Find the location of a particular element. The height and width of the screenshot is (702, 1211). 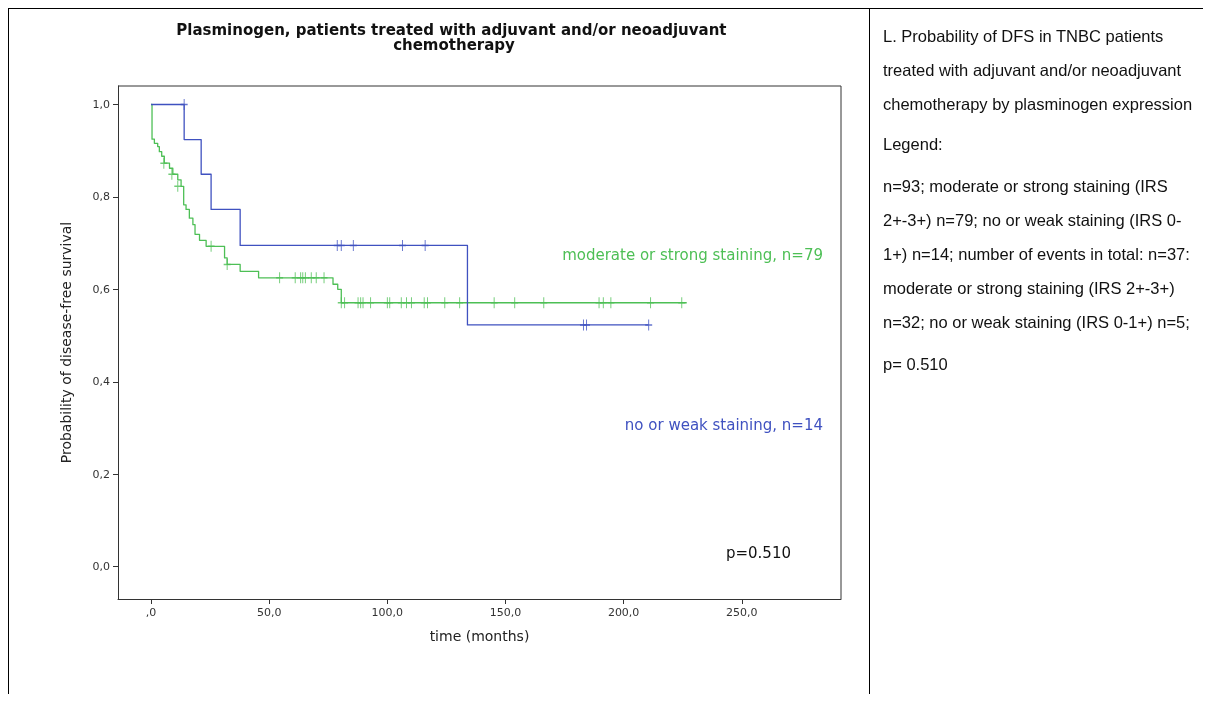

text: moderate or strong staining, n=79 is located at coordinates (692, 254).